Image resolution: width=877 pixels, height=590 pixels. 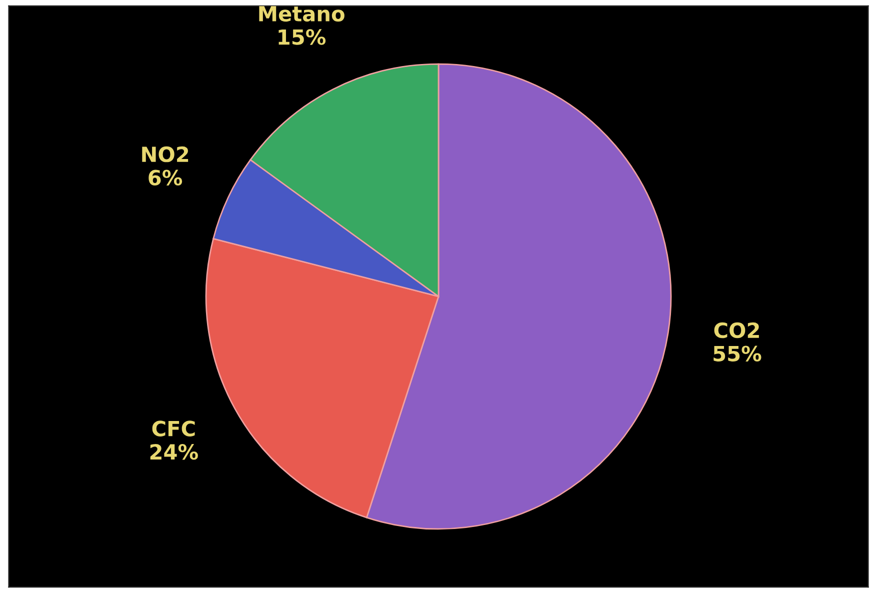 What do you see at coordinates (738, 354) in the screenshot?
I see `data-label: 55%` at bounding box center [738, 354].